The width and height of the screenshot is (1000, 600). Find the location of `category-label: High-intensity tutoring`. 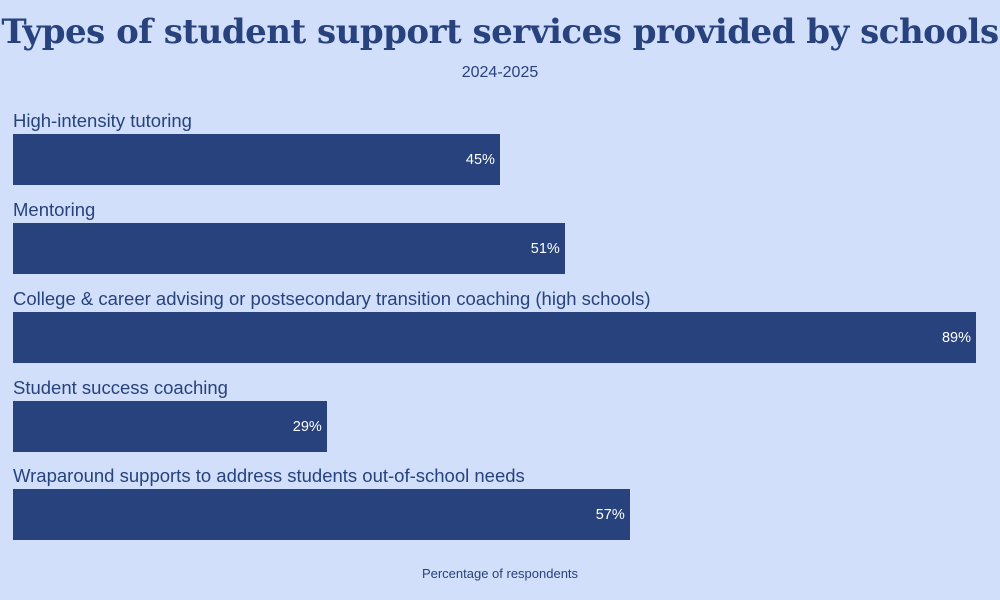

category-label: High-intensity tutoring is located at coordinates (102, 120).